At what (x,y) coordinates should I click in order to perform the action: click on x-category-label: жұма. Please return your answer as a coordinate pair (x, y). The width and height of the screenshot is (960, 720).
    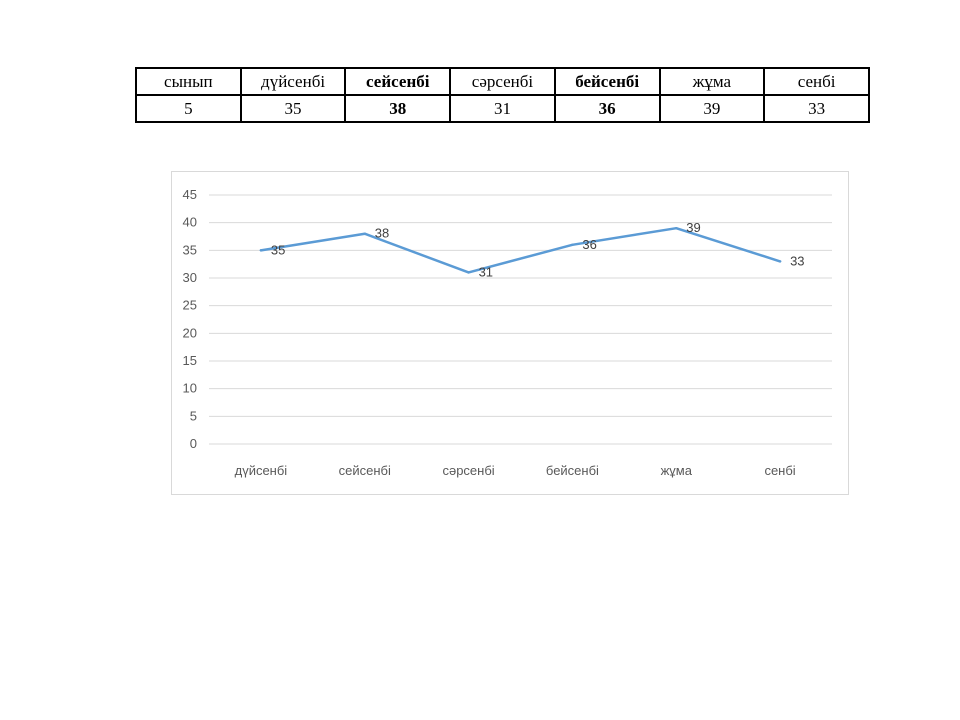
    Looking at the image, I should click on (677, 470).